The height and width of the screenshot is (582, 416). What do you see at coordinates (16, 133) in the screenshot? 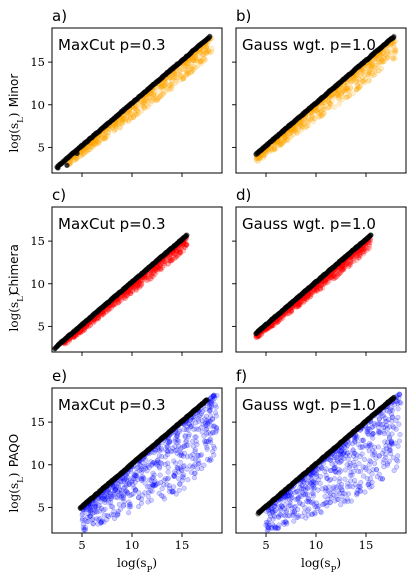
I see `y-axis-label-a: log(sL)` at bounding box center [16, 133].